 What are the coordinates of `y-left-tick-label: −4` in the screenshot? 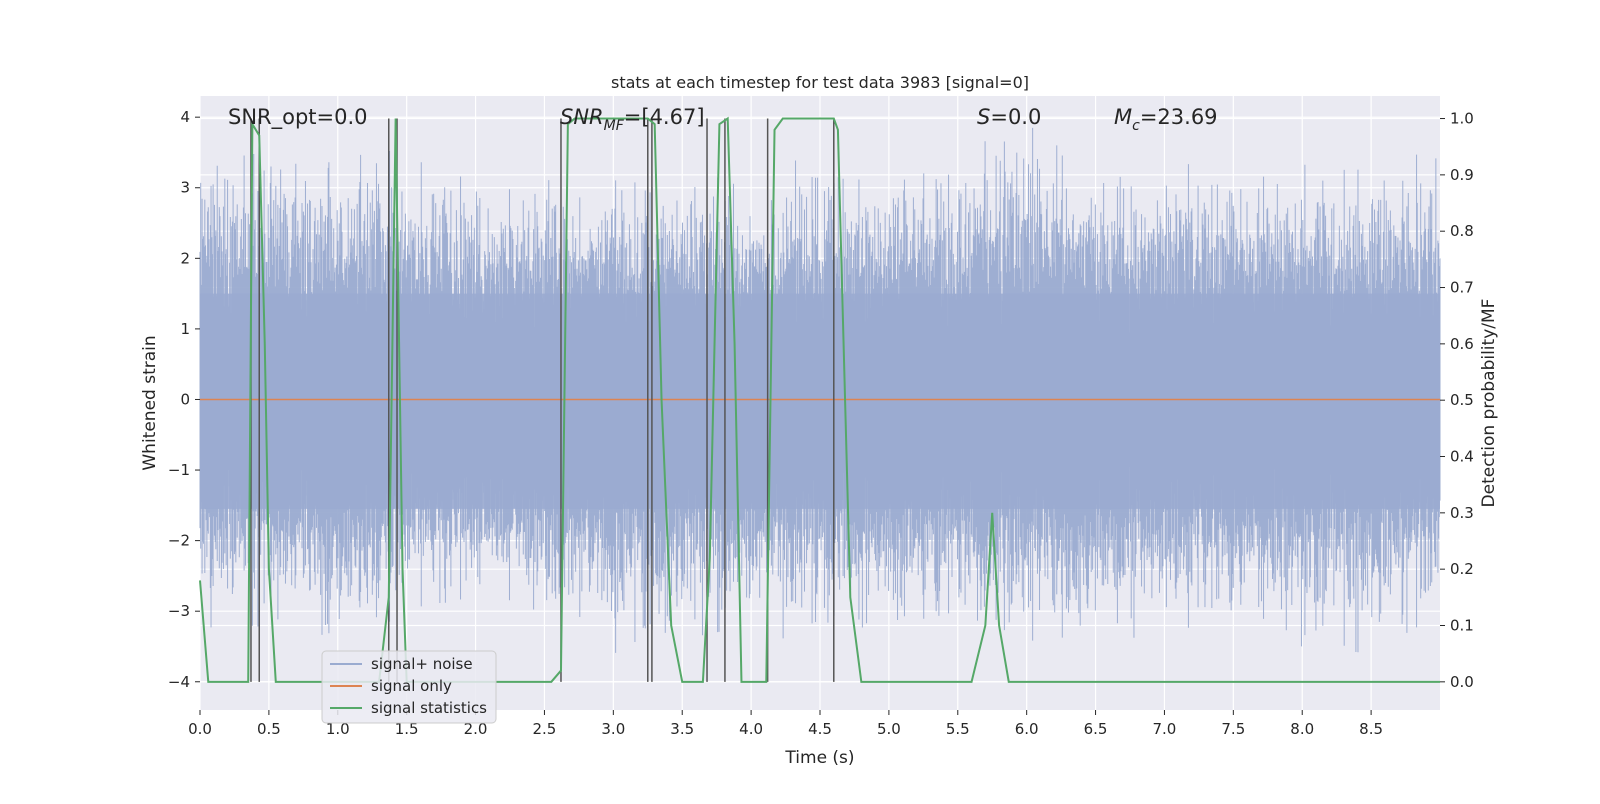 It's located at (179, 682).